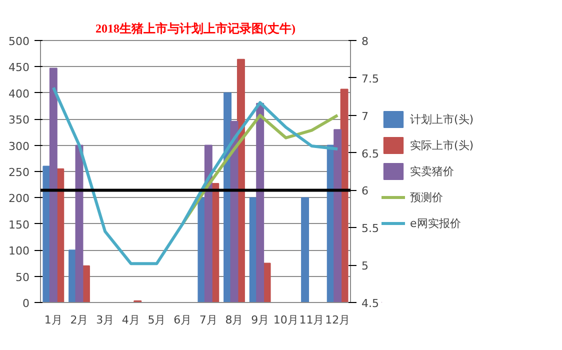 Image resolution: width=562 pixels, height=350 pixels. Describe the element at coordinates (370, 79) in the screenshot. I see `y2-tick-label: 7.5` at that location.